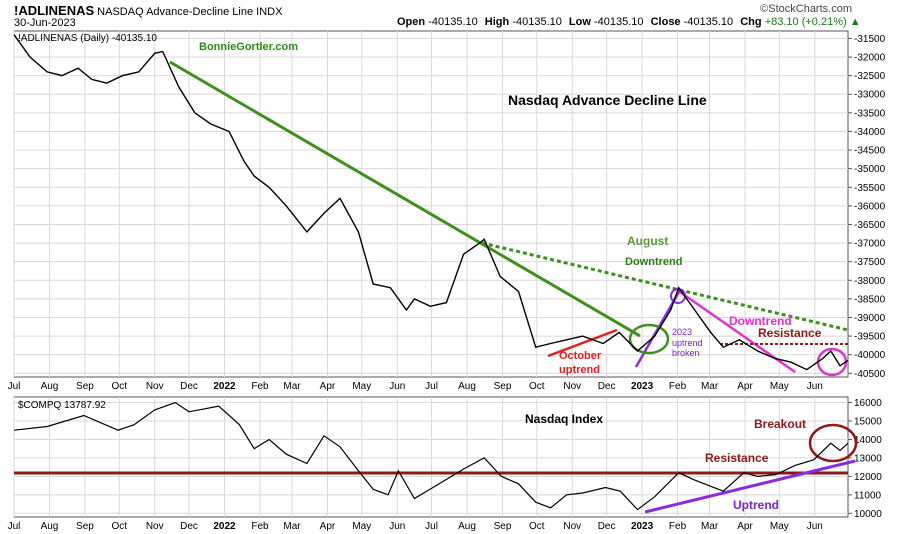  I want to click on annot-resistance-top: Resistance, so click(790, 333).